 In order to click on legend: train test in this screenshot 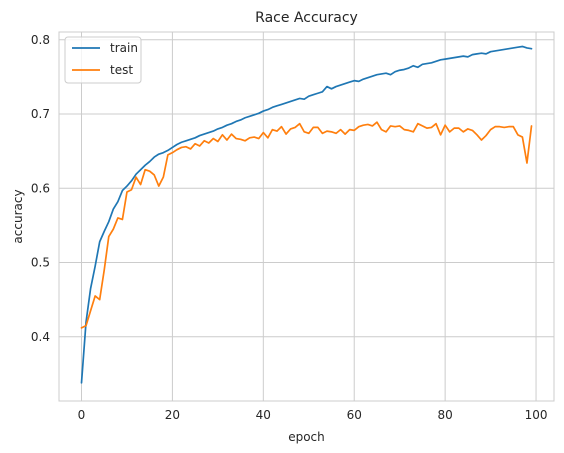, I will do `click(103, 60)`.